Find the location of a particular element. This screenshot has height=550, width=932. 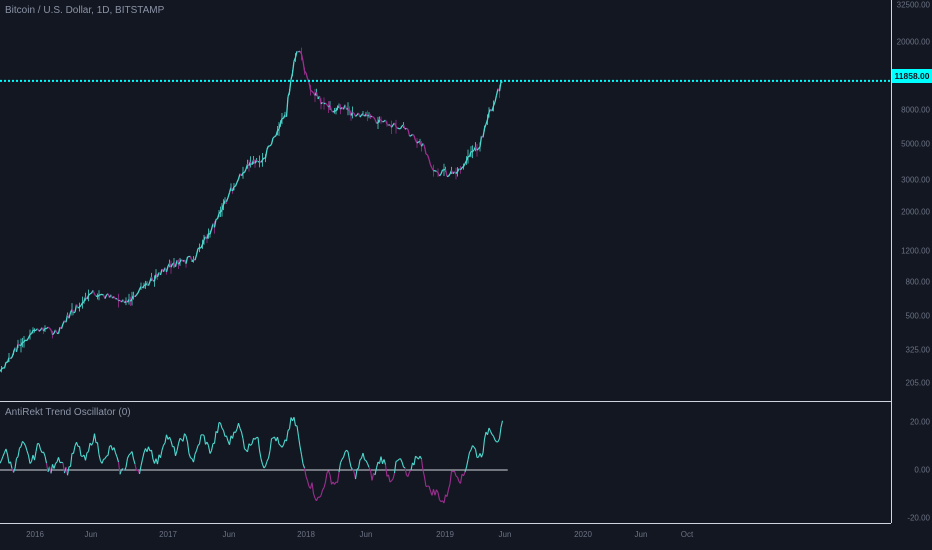

time-tick: Jun is located at coordinates (641, 534).